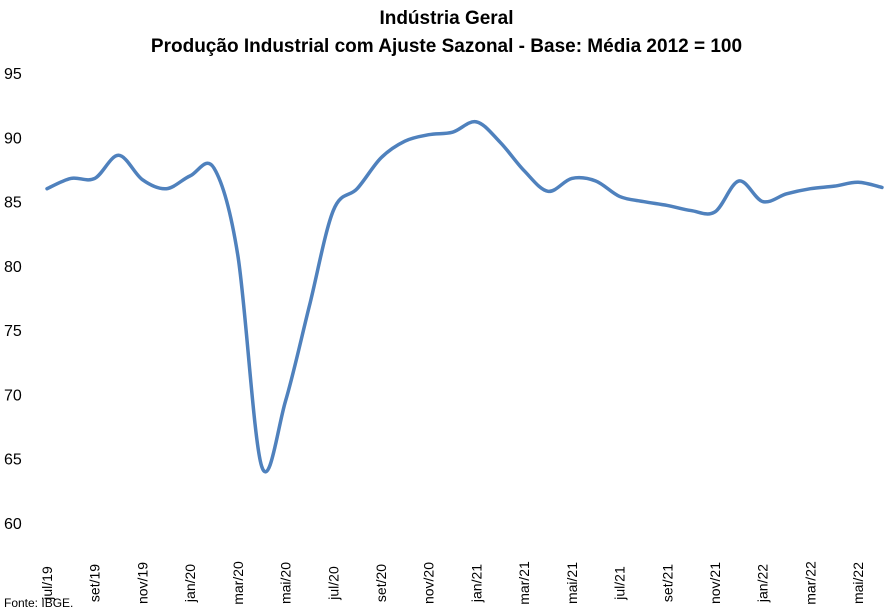  What do you see at coordinates (446, 18) in the screenshot?
I see `chart-title: Indústria Geral` at bounding box center [446, 18].